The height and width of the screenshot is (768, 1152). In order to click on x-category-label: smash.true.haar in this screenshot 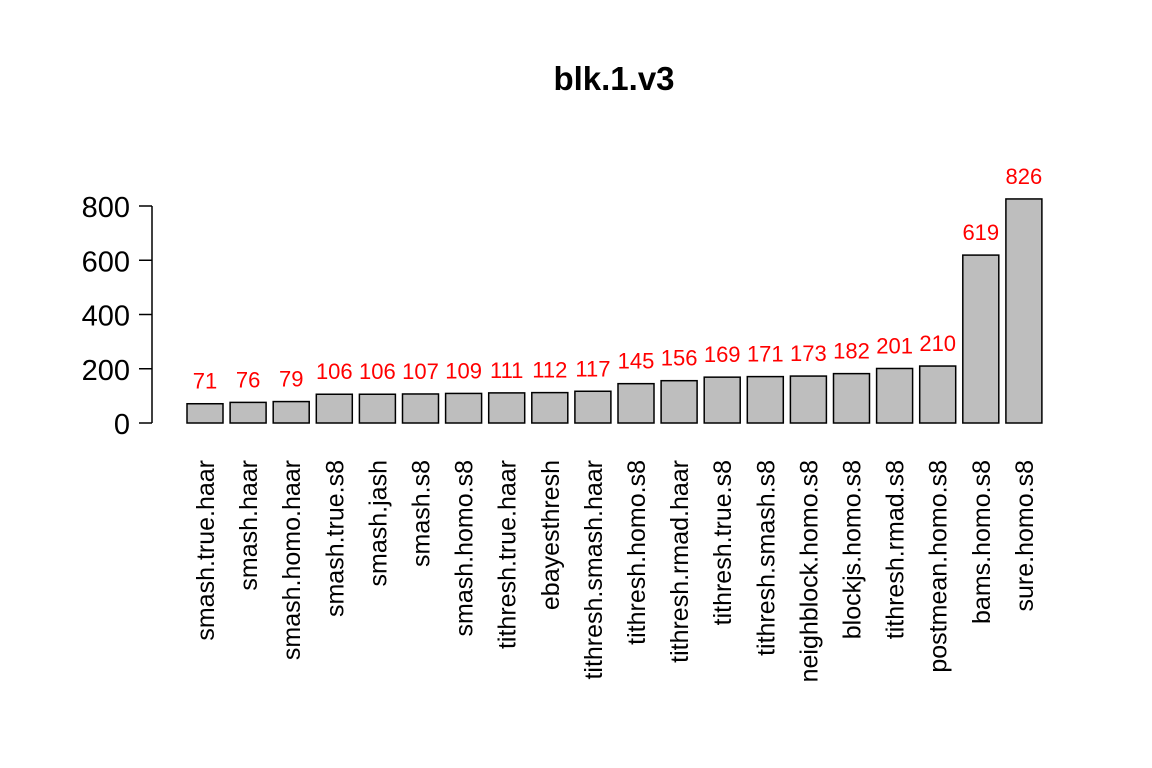, I will do `click(206, 550)`.